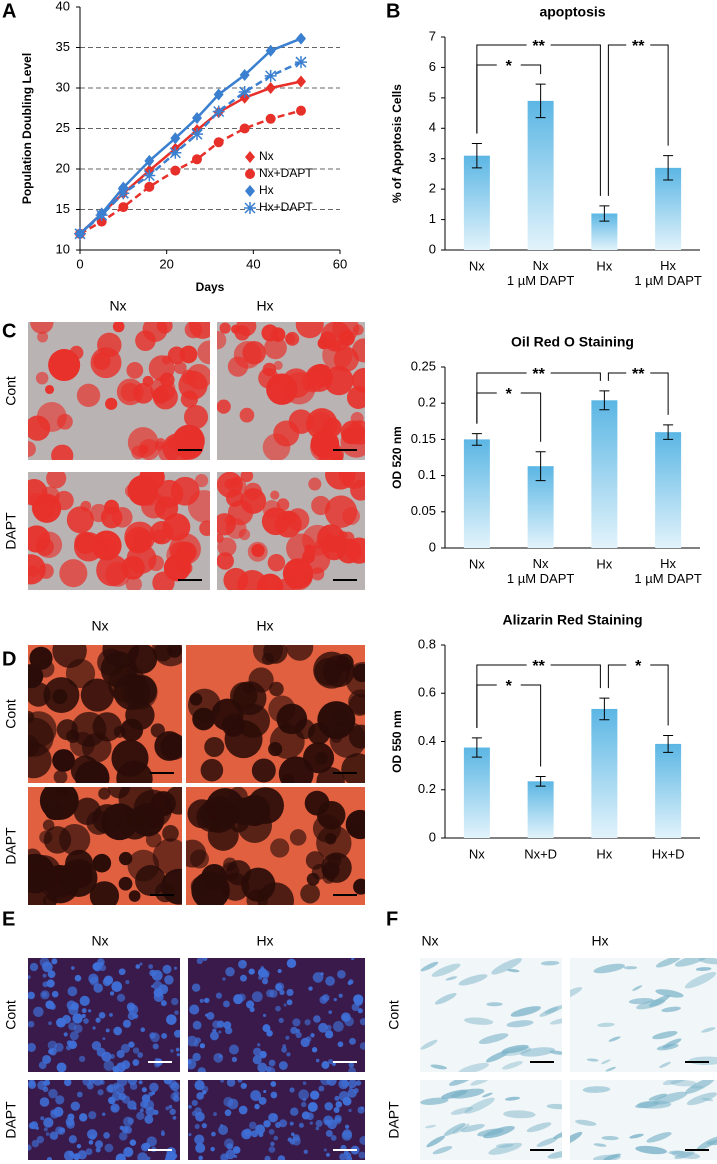 Image resolution: width=717 pixels, height=1164 pixels. I want to click on significance-label: **, so click(538, 46).